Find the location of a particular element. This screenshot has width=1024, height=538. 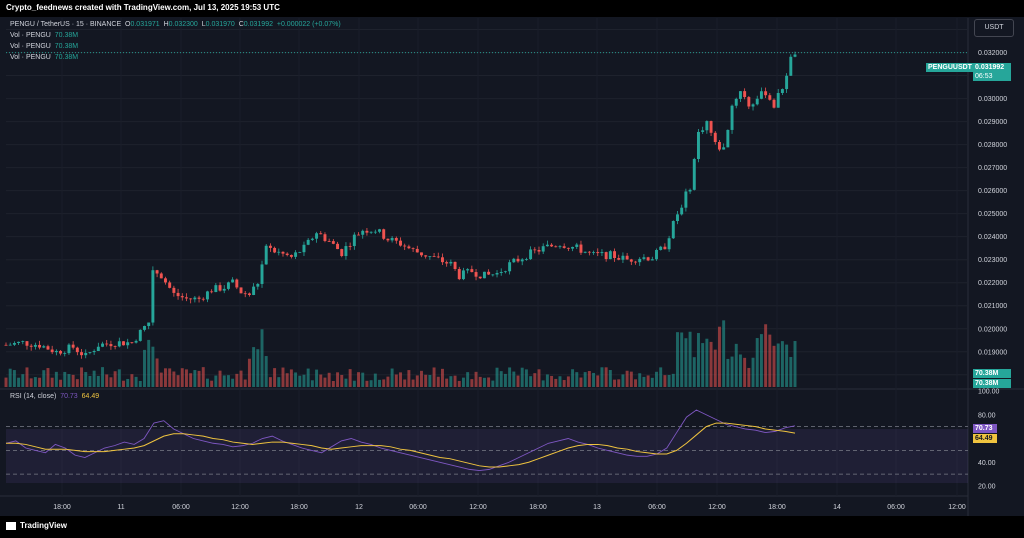

price-tick-label: 0.032000 is located at coordinates (992, 53).